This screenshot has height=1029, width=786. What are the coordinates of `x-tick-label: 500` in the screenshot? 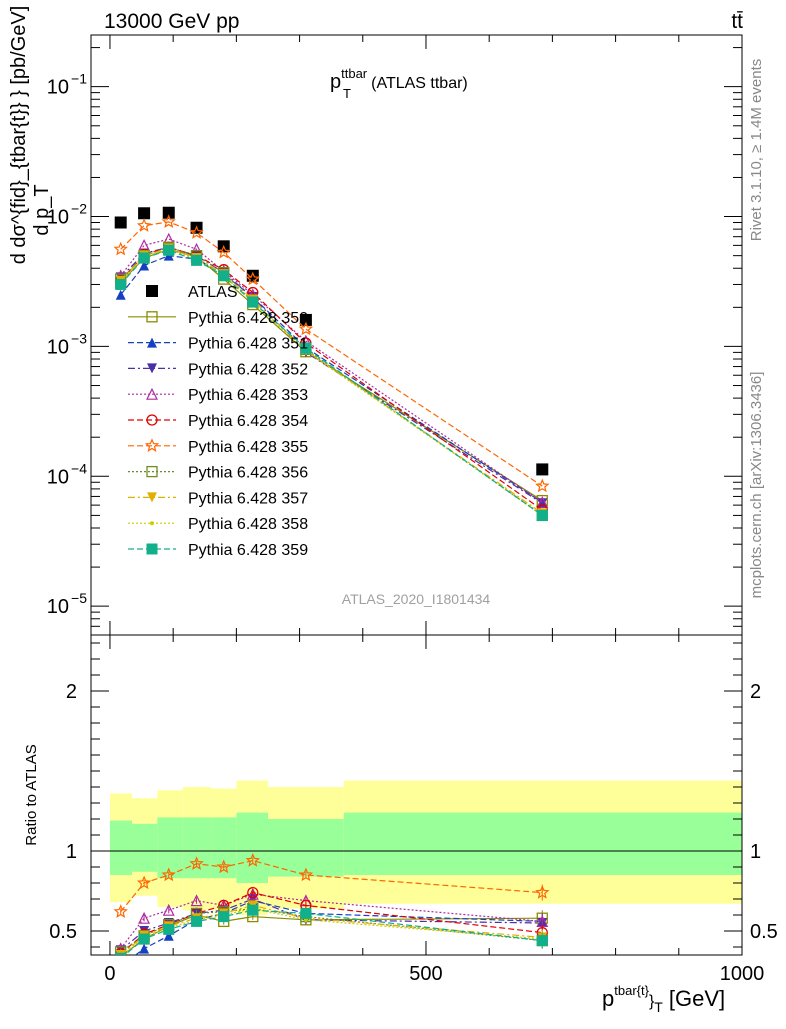 It's located at (425, 974).